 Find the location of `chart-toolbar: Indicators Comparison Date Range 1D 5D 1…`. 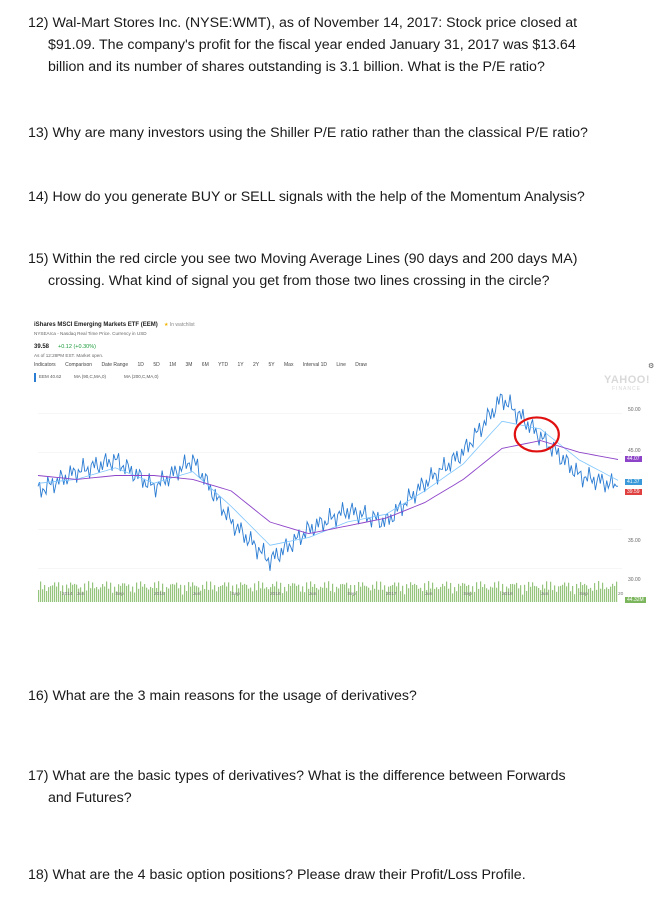

chart-toolbar: Indicators Comparison Date Range 1D 5D 1… is located at coordinates (204, 365).